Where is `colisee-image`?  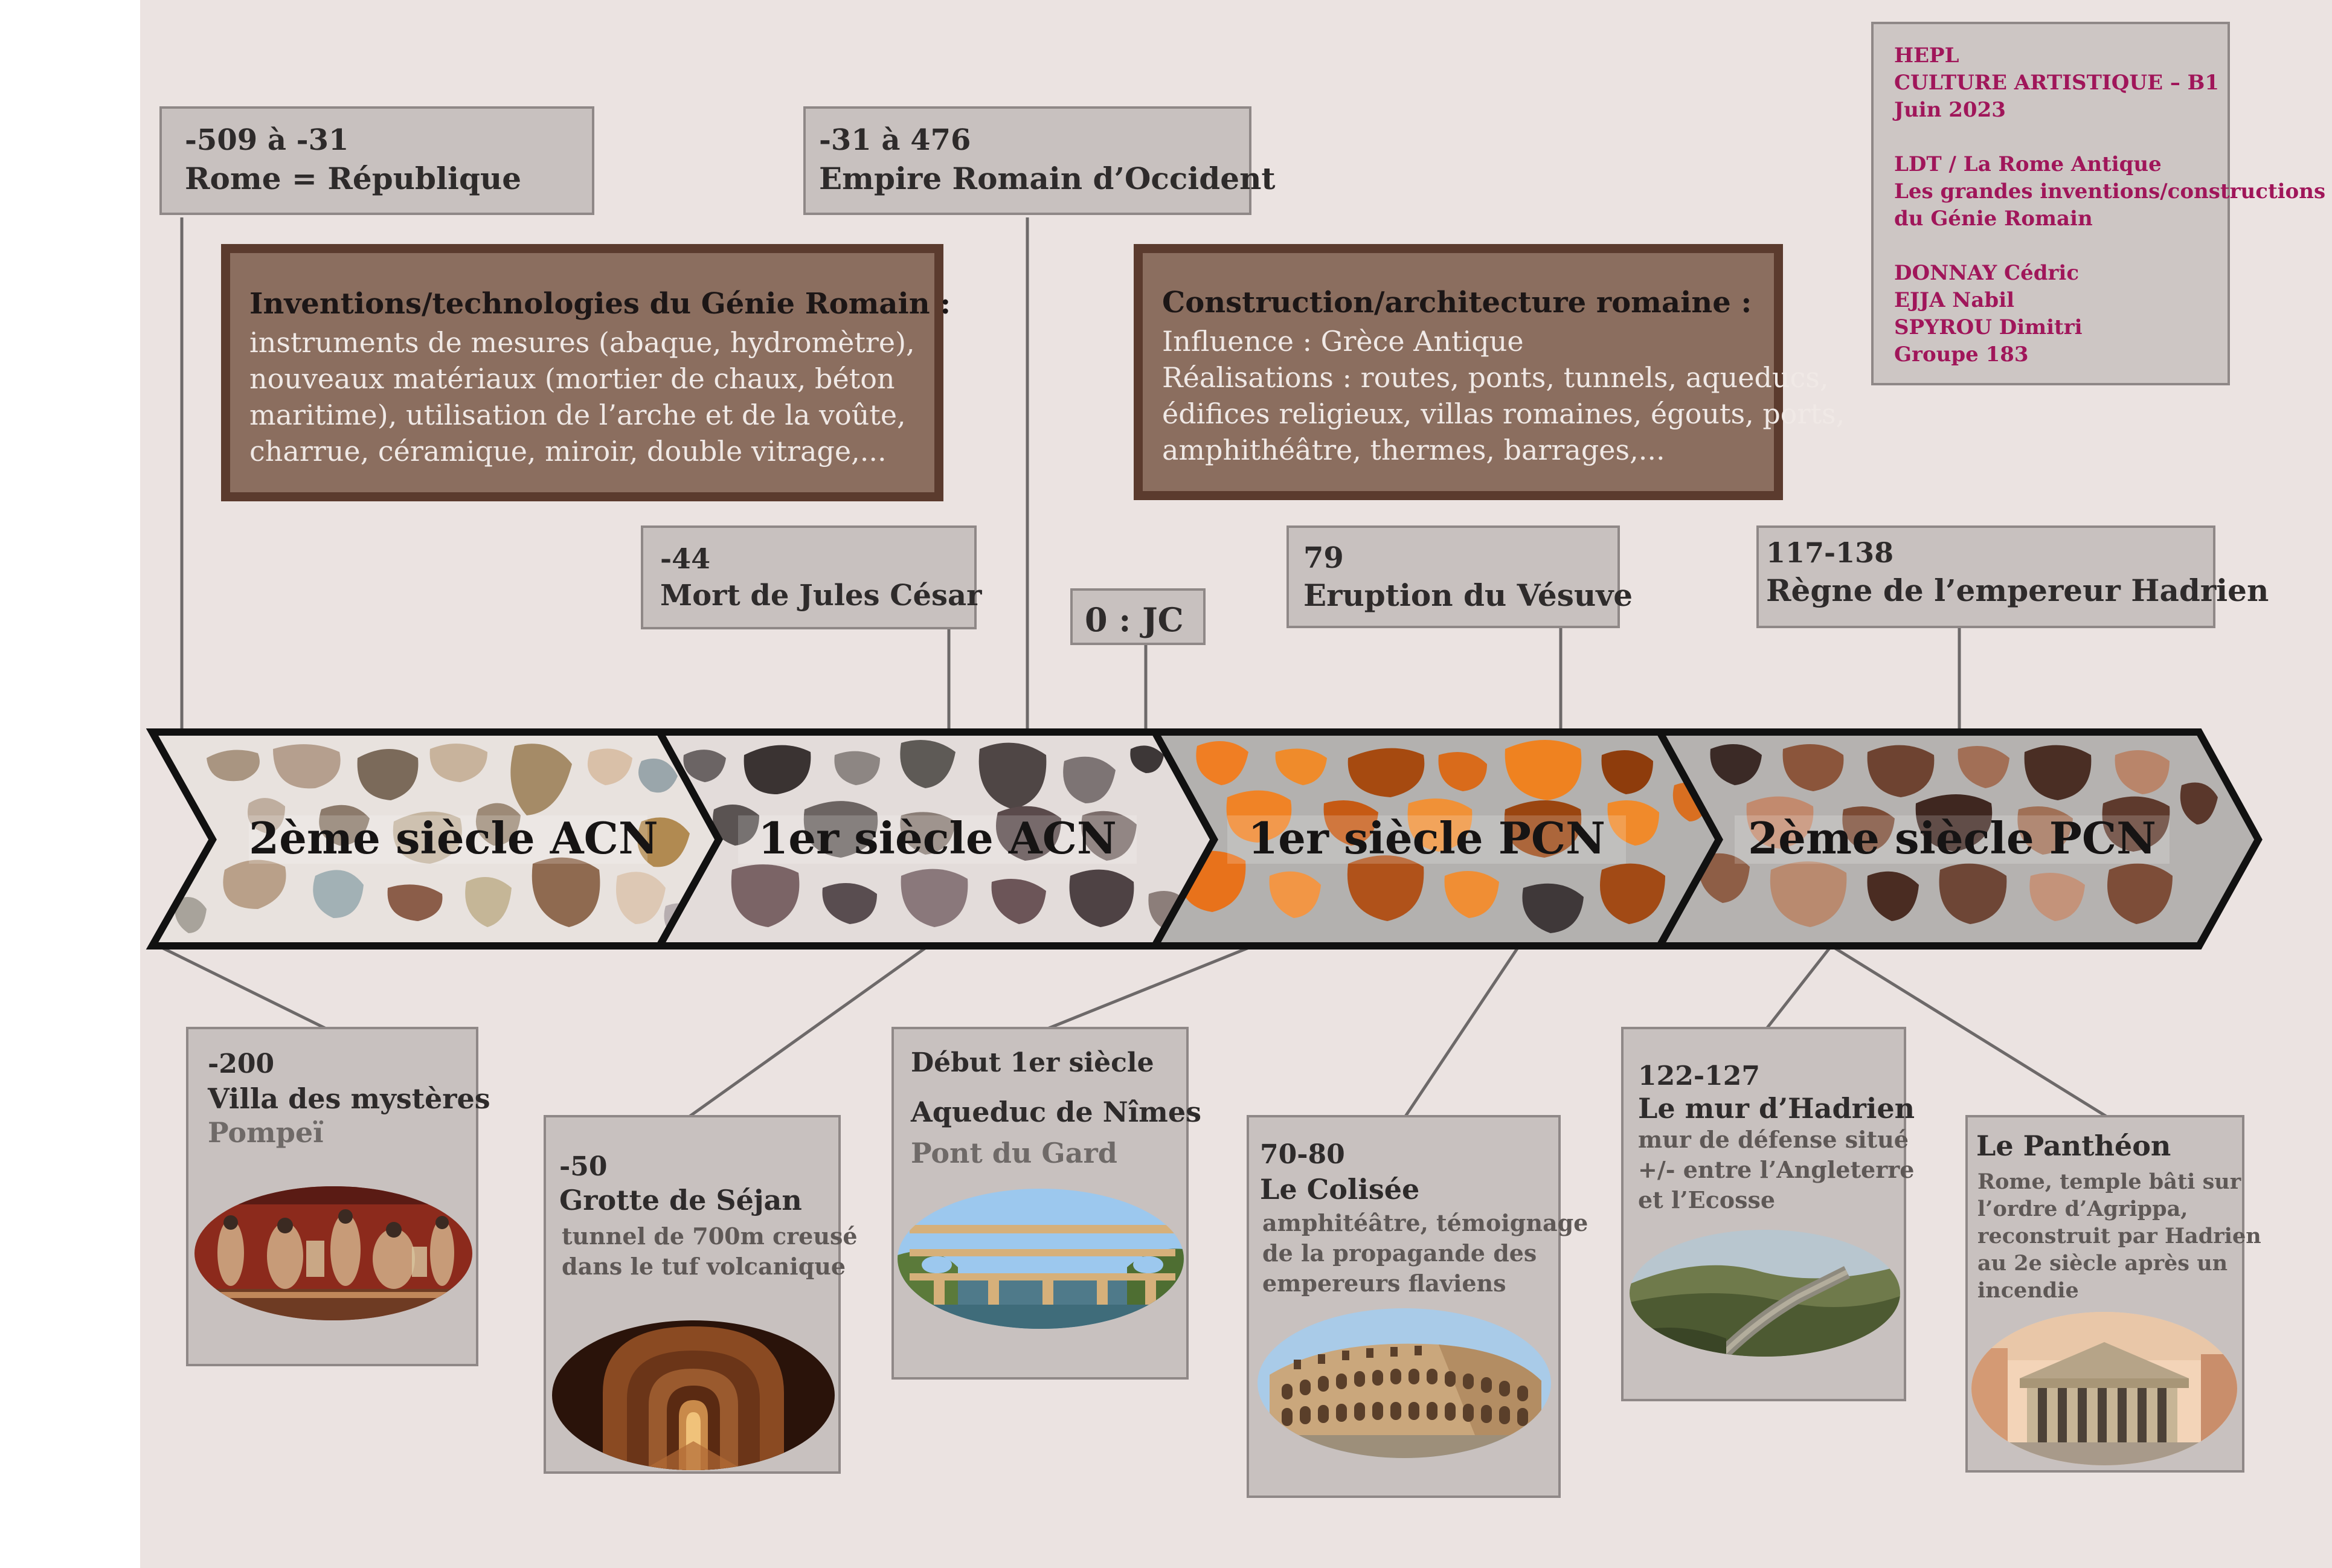 colisee-image is located at coordinates (1404, 1383).